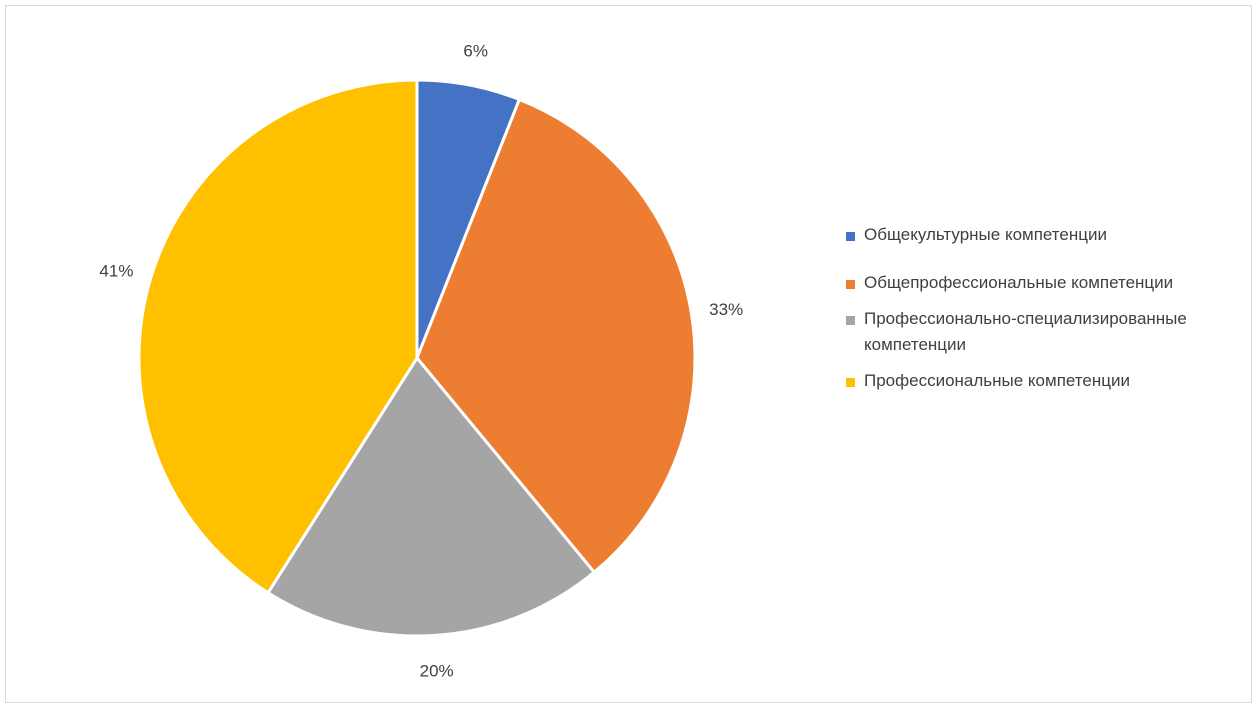  What do you see at coordinates (997, 380) in the screenshot?
I see `legend-label: Профессиональные компетенции` at bounding box center [997, 380].